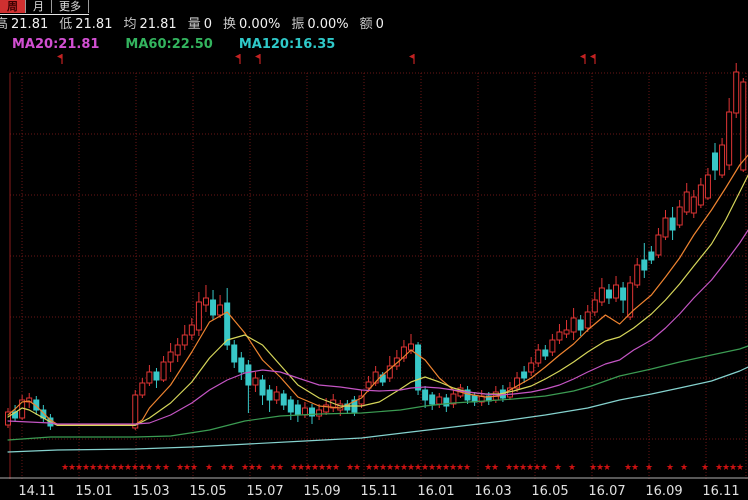  What do you see at coordinates (435, 491) in the screenshot?
I see `x-axis-label: 16.01` at bounding box center [435, 491].